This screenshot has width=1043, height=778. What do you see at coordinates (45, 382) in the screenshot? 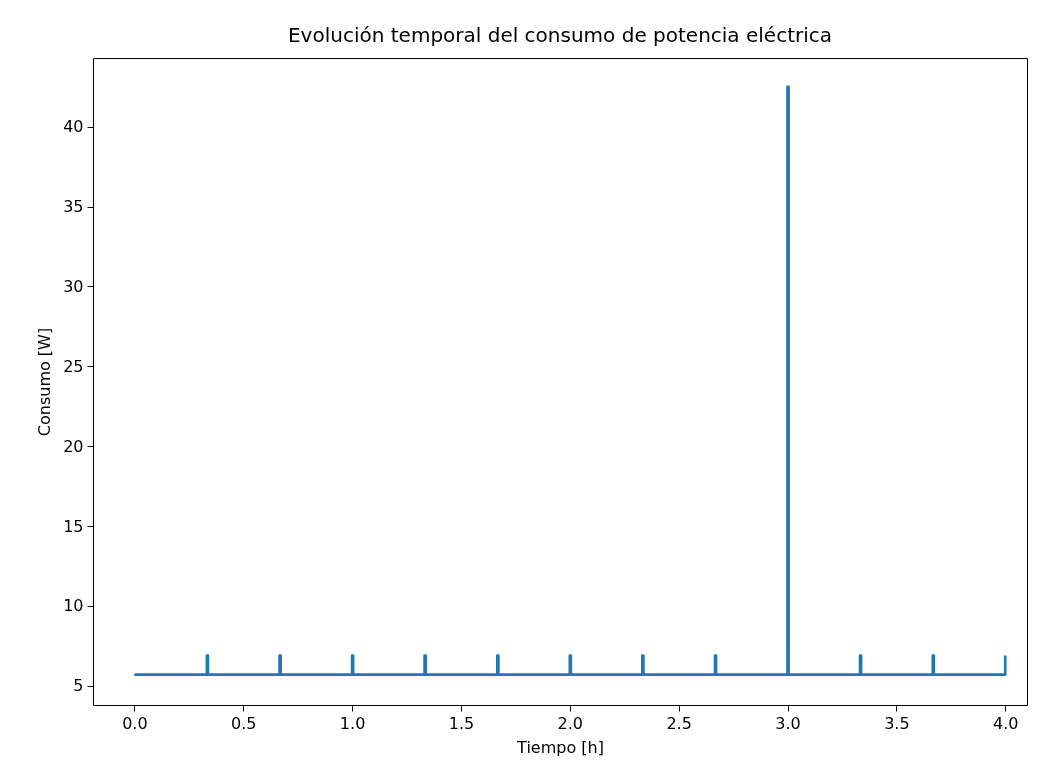
I see `y-axis-title: Consumo [W]` at bounding box center [45, 382].